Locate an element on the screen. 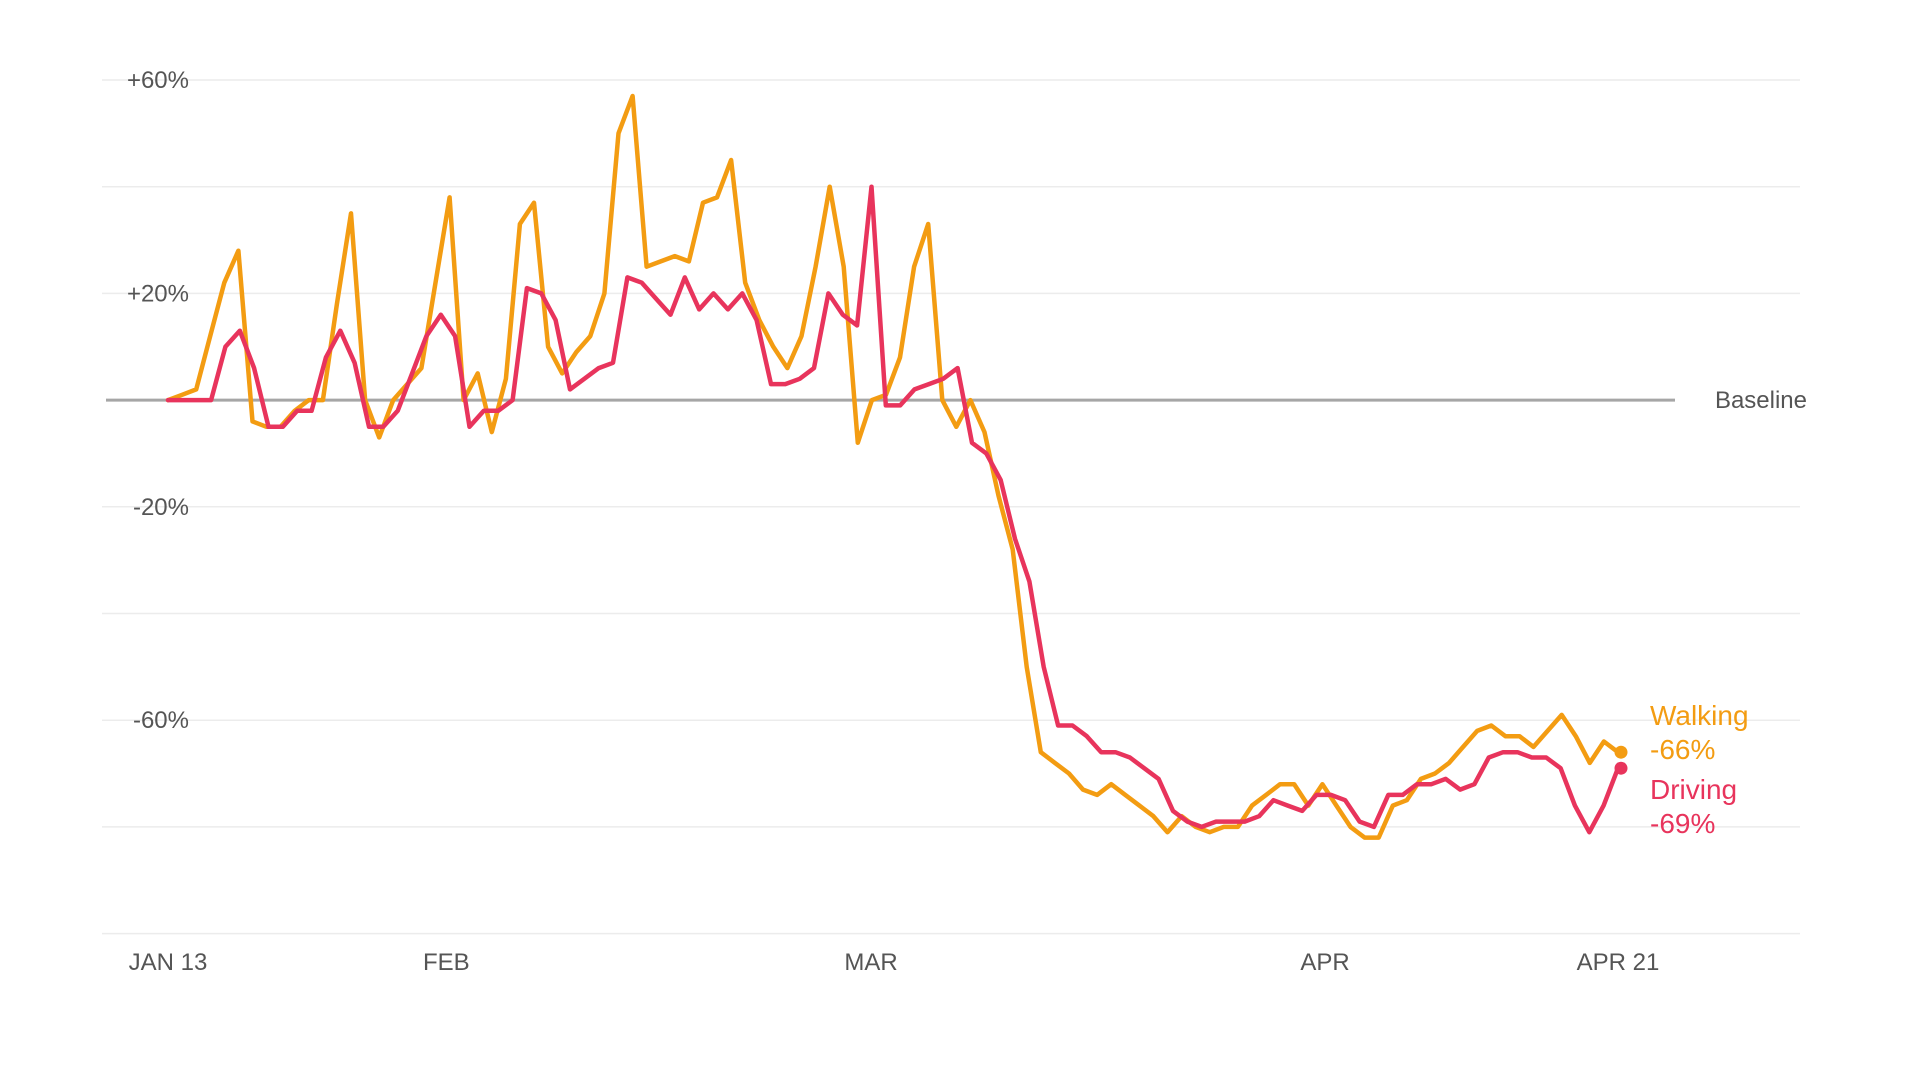 The width and height of the screenshot is (1920, 1073). x-axis-ticks: JAN 13 FEB MAR APR APR 21 is located at coordinates (894, 962).